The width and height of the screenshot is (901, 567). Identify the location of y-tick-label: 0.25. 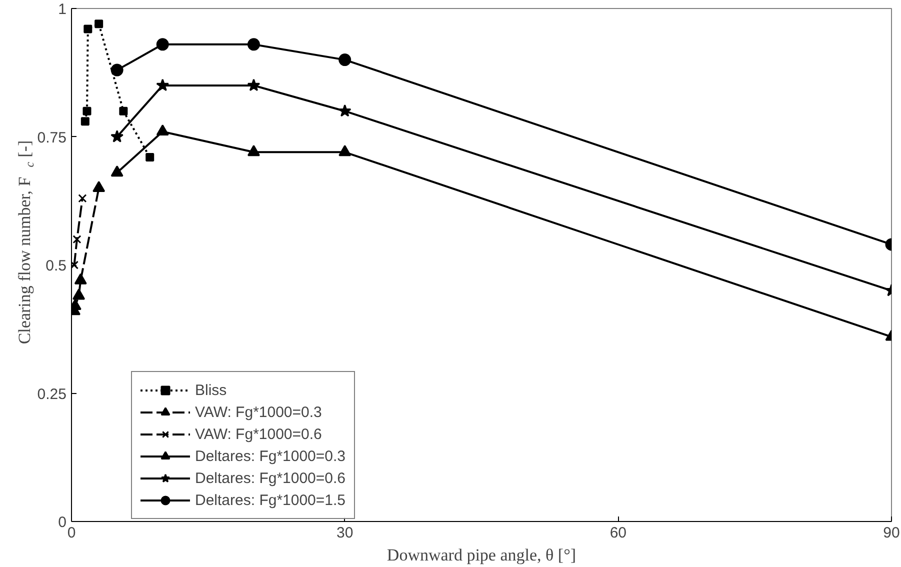
(52, 394).